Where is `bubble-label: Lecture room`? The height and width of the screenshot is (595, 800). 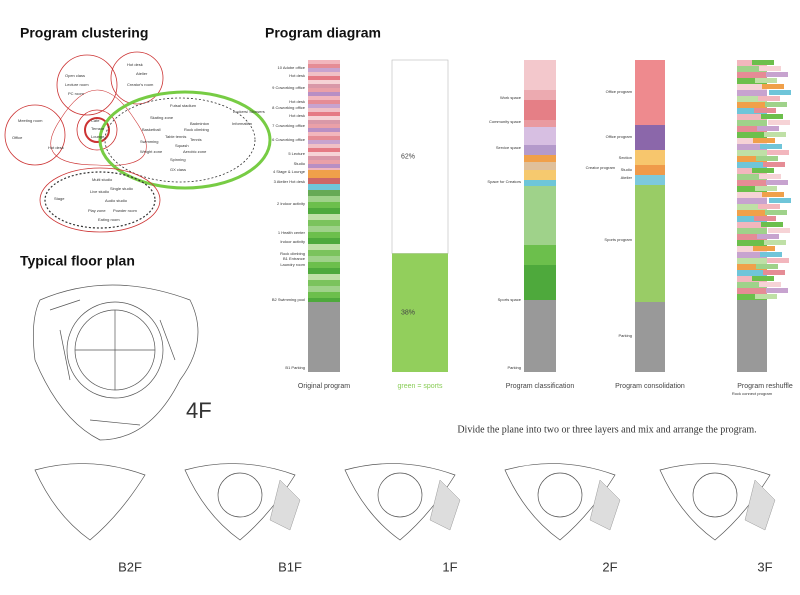
bubble-label: Lecture room is located at coordinates (77, 84).